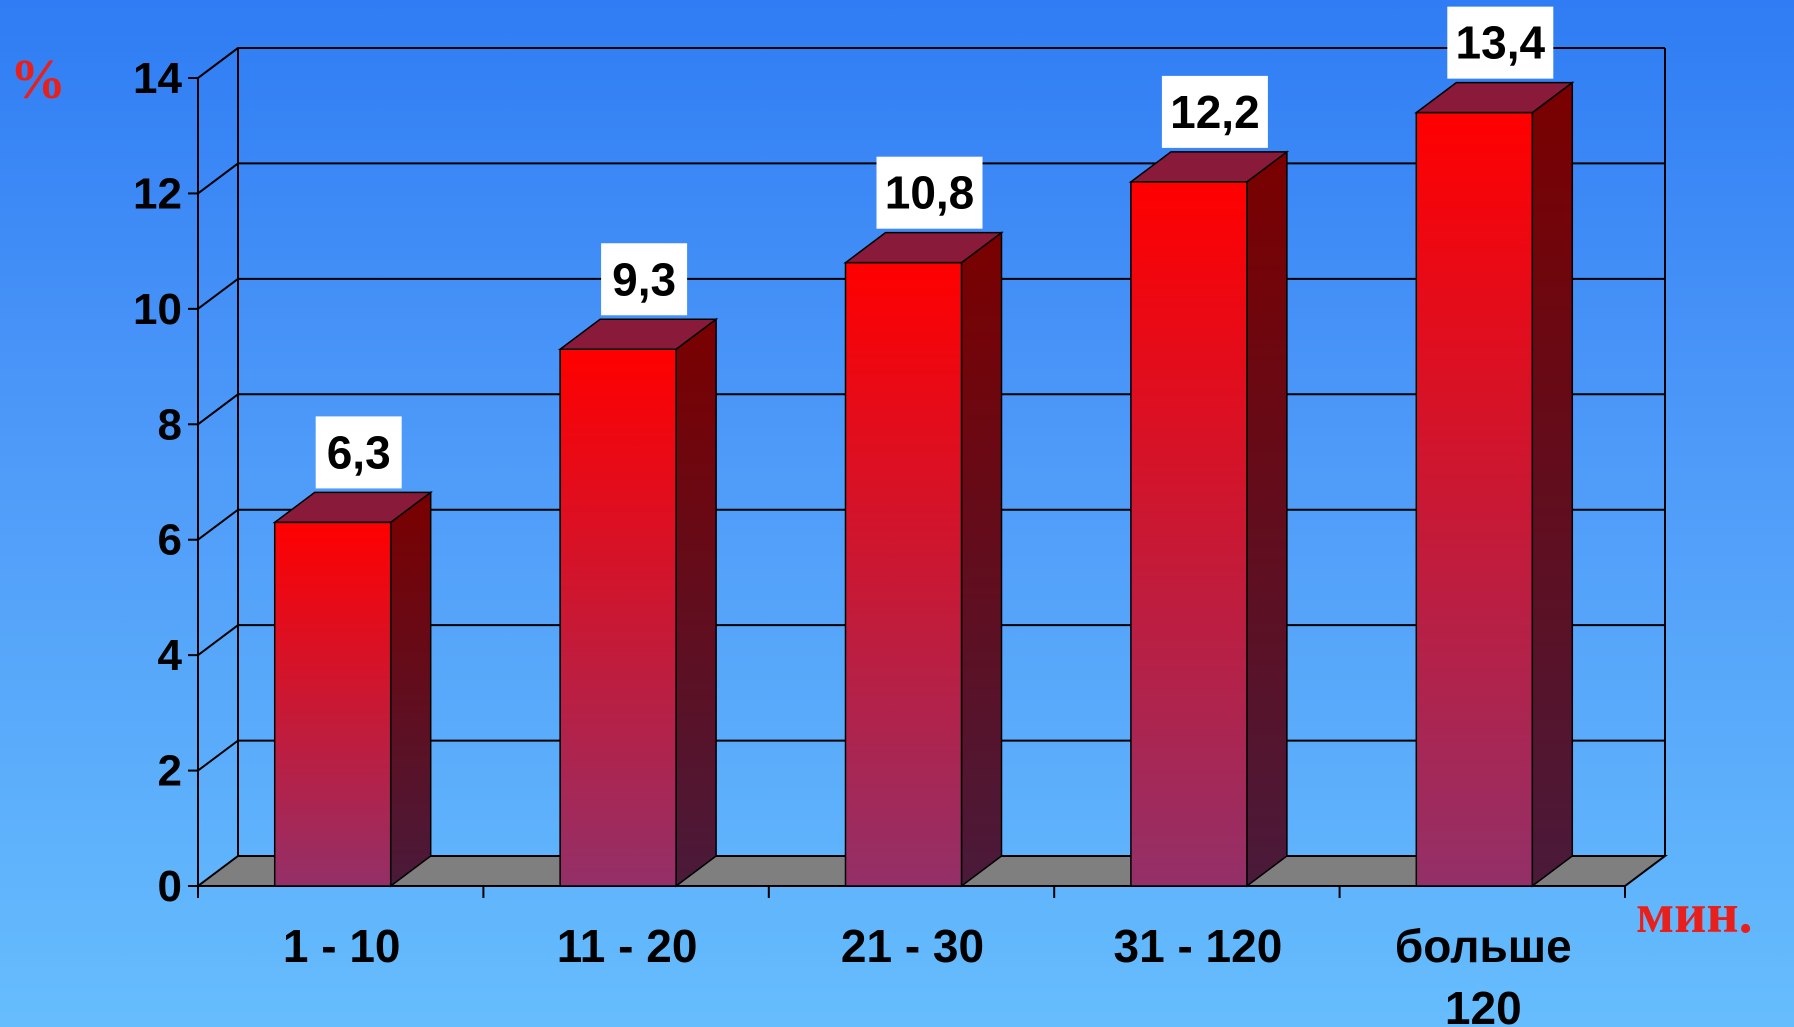 The height and width of the screenshot is (1027, 1794). What do you see at coordinates (170, 424) in the screenshot?
I see `y-tick-label: 8` at bounding box center [170, 424].